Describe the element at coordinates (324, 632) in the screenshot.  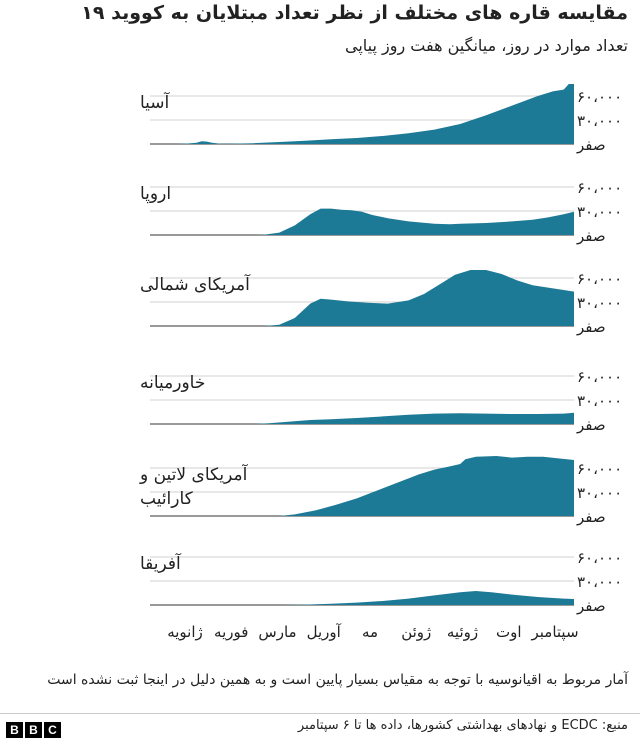
I see `x-tick-label: آوریل` at that location.